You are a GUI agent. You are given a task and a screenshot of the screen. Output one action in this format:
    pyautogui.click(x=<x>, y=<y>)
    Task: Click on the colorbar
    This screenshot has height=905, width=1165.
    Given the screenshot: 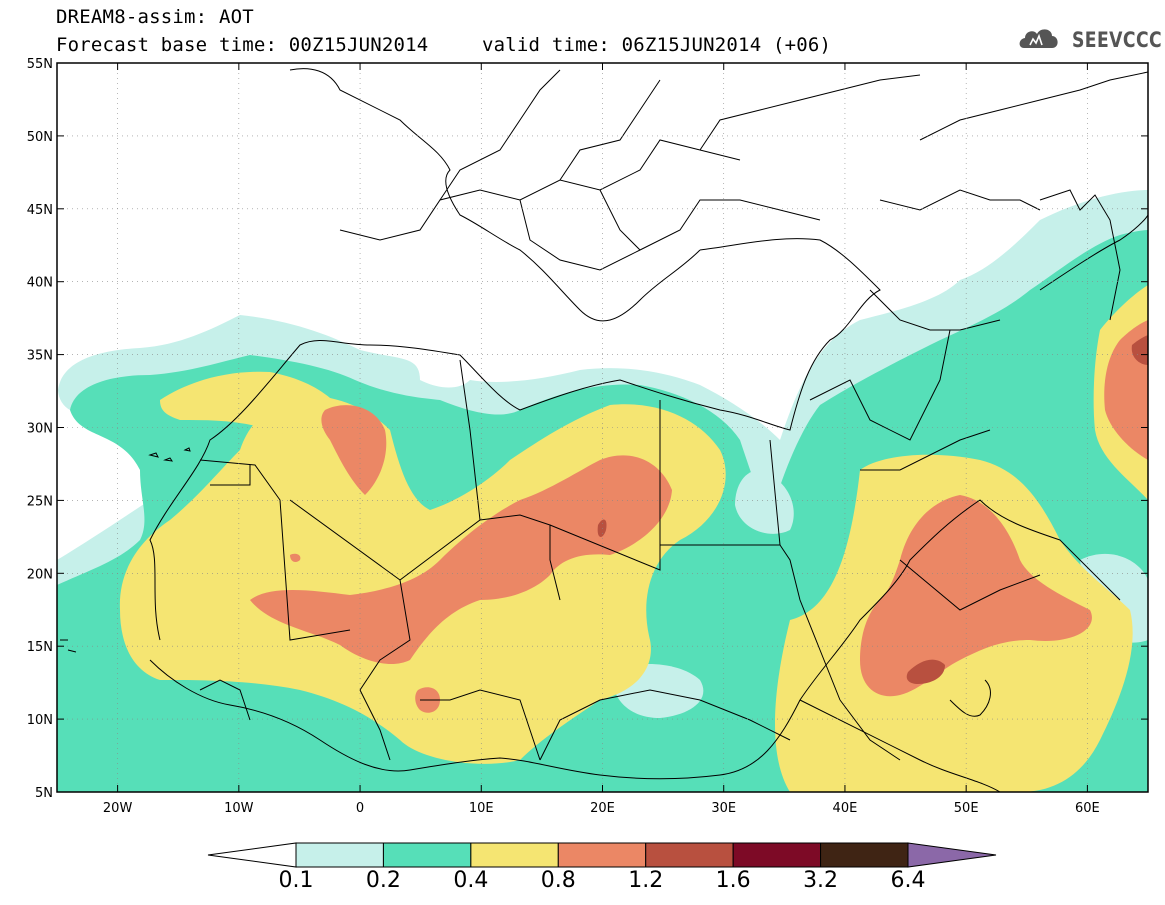 What is the action you would take?
    pyautogui.click(x=602, y=855)
    